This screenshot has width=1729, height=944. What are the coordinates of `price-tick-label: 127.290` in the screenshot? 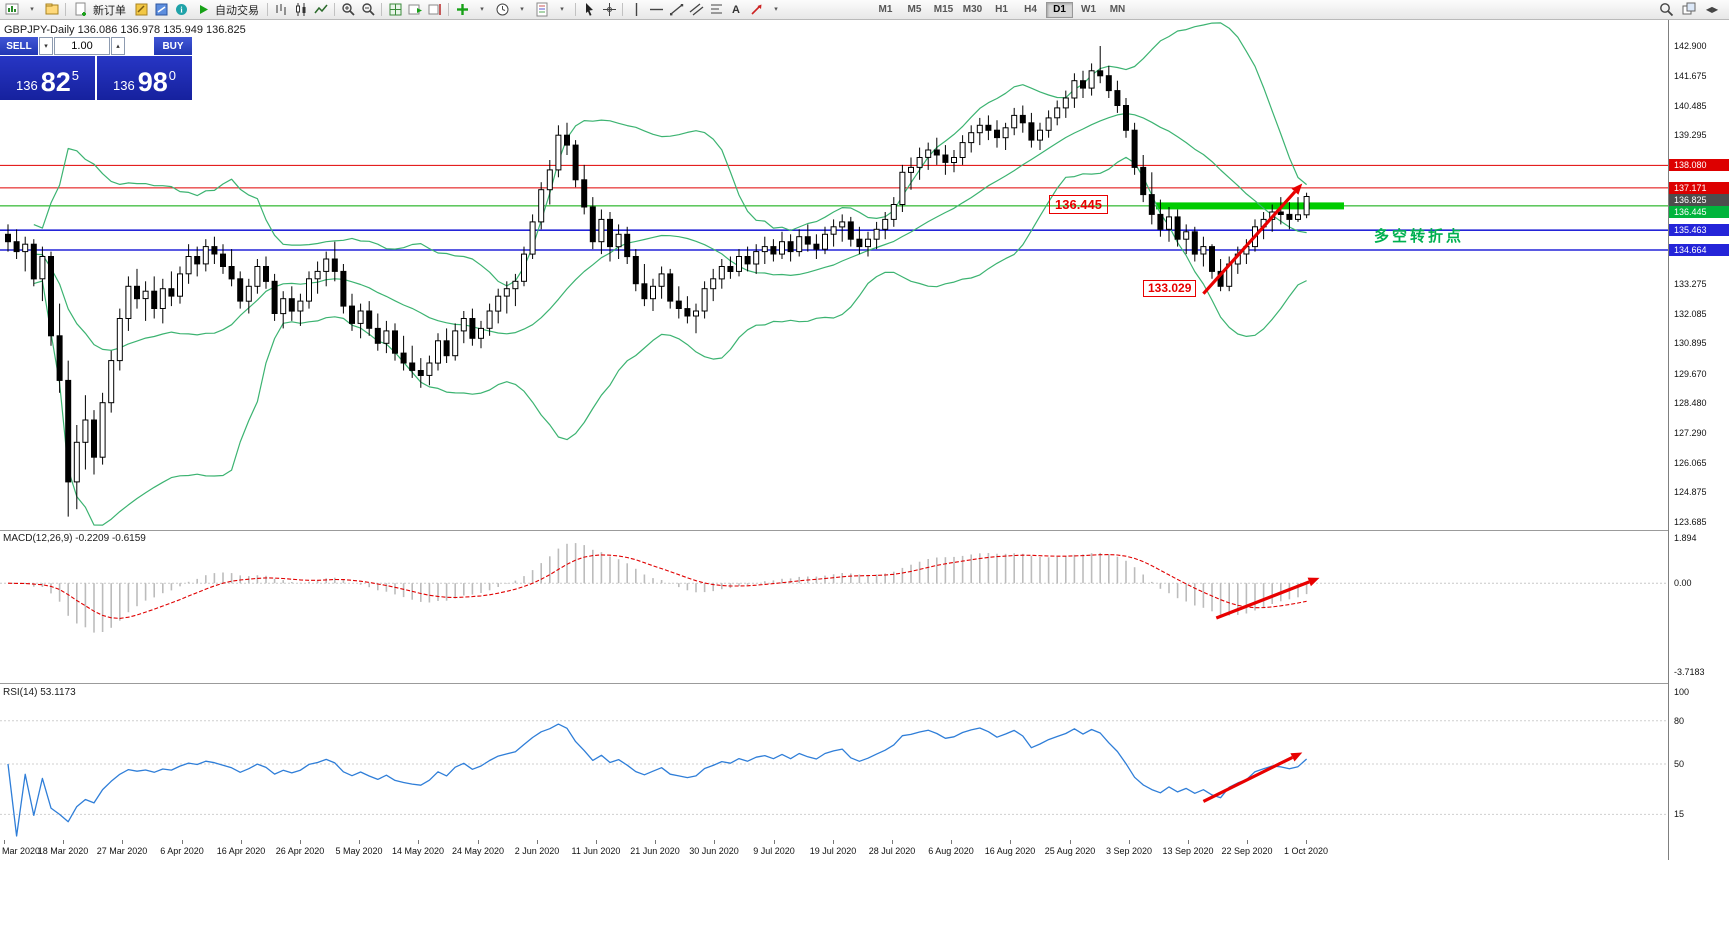 It's located at (1690, 433).